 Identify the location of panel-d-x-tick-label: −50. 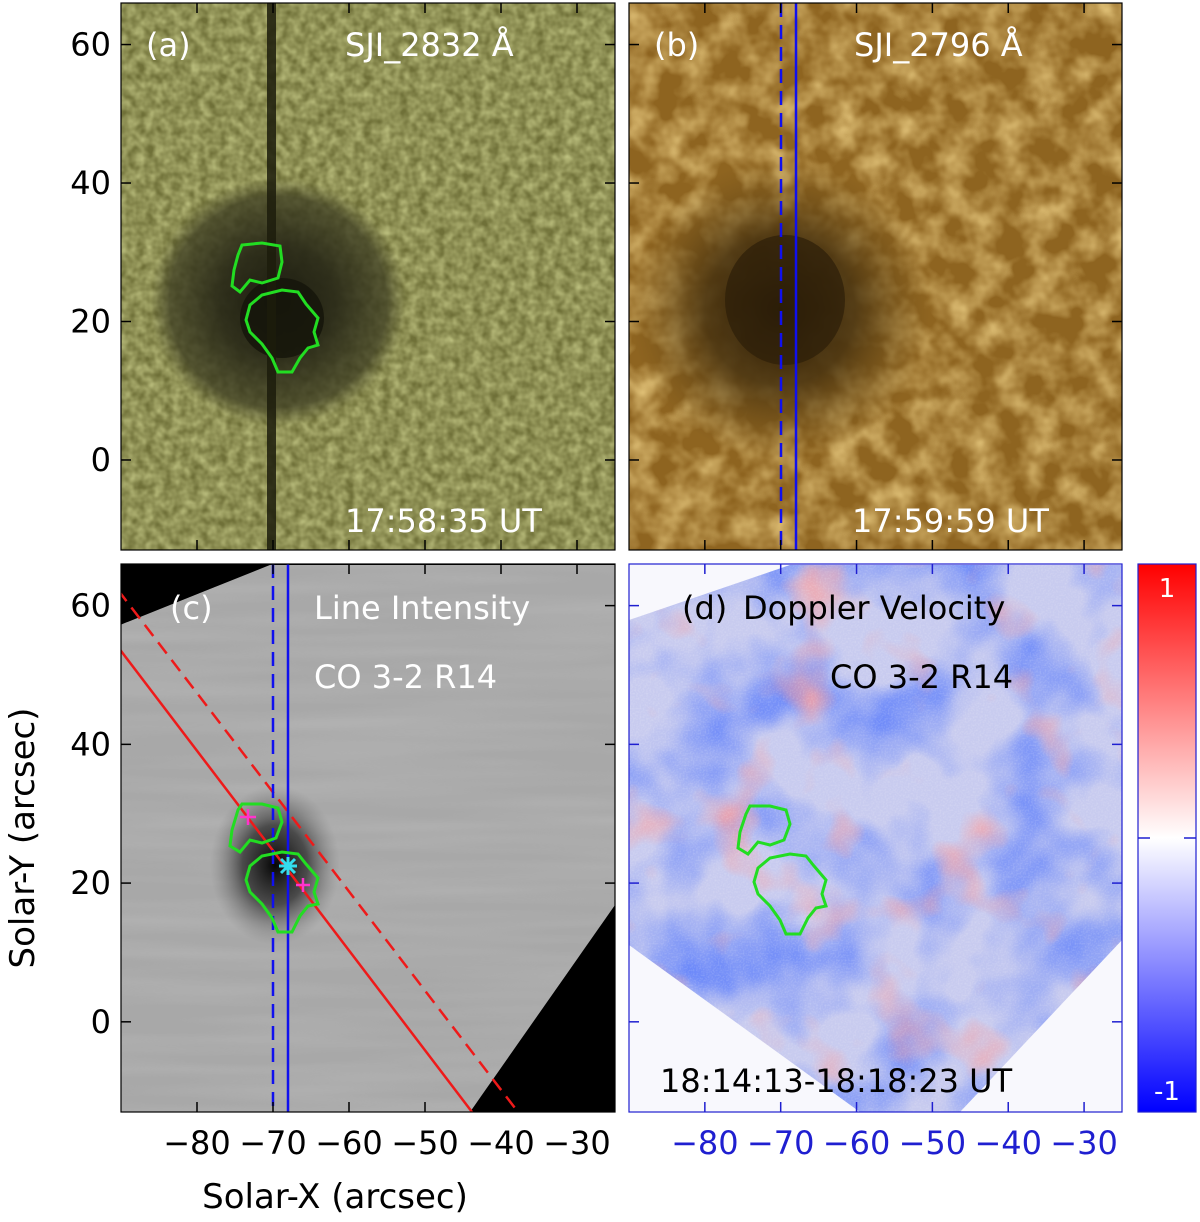
(933, 1143).